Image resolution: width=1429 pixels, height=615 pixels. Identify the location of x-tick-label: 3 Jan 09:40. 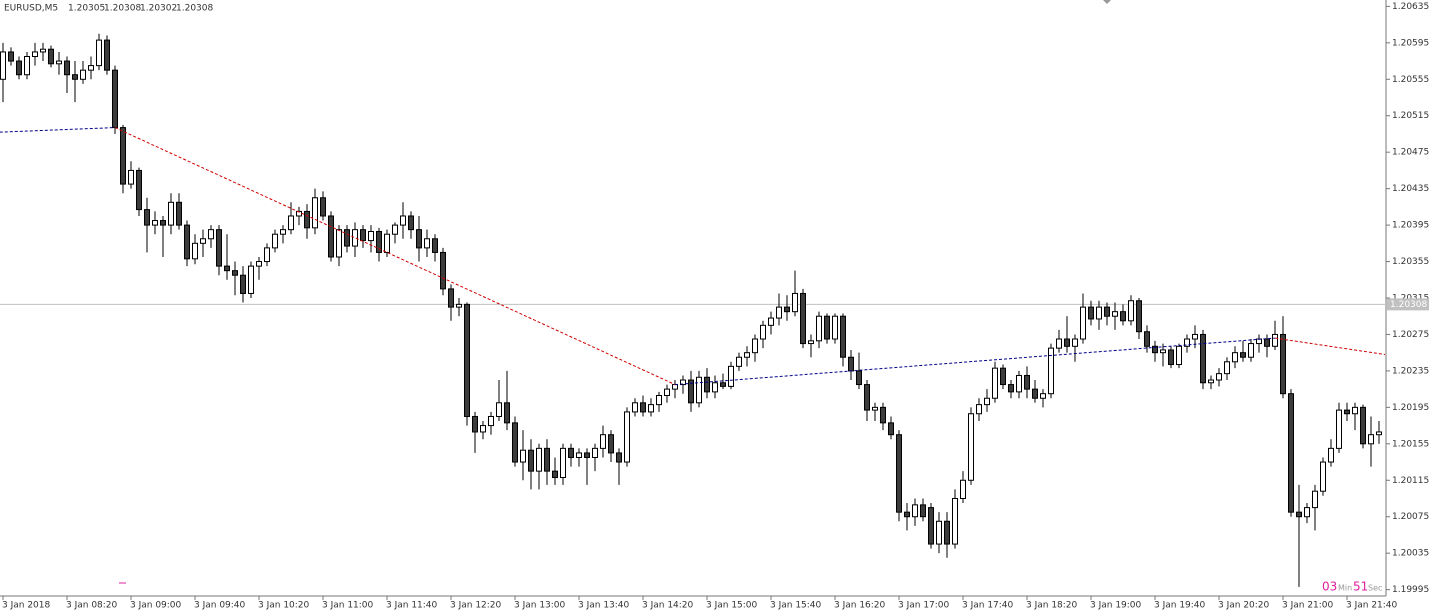
(220, 606).